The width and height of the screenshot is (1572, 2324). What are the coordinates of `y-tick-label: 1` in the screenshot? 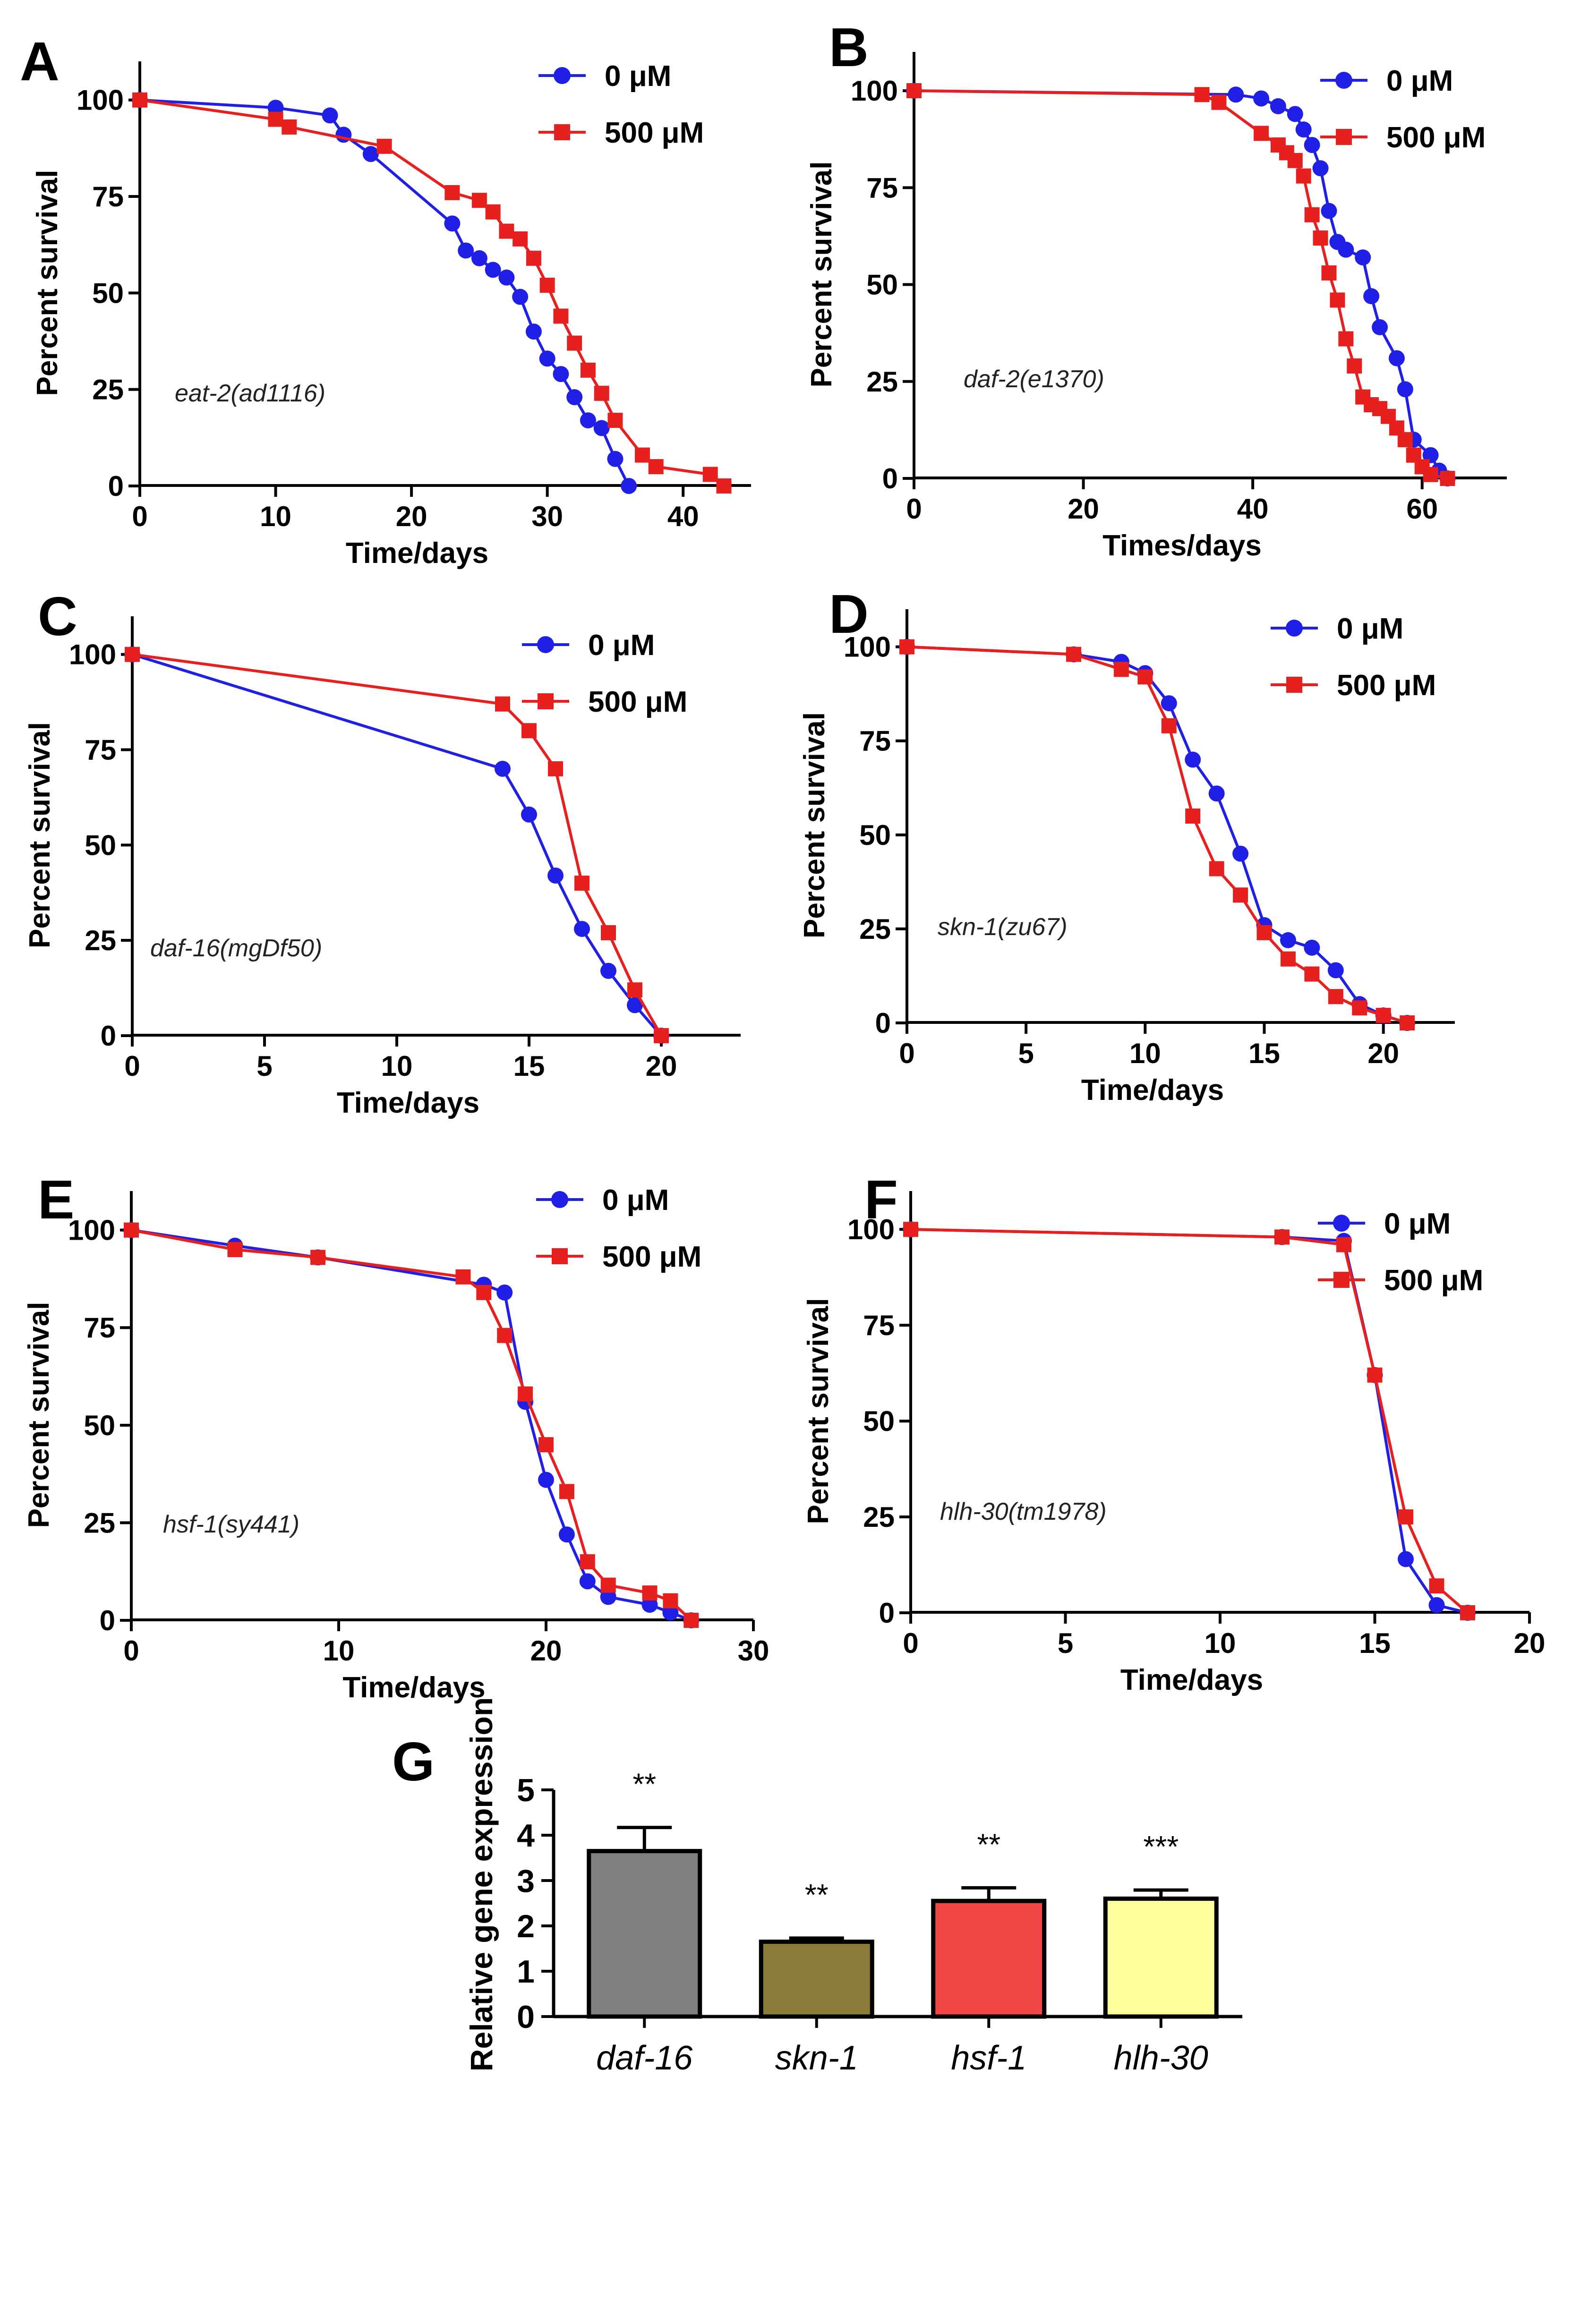 It's located at (526, 1972).